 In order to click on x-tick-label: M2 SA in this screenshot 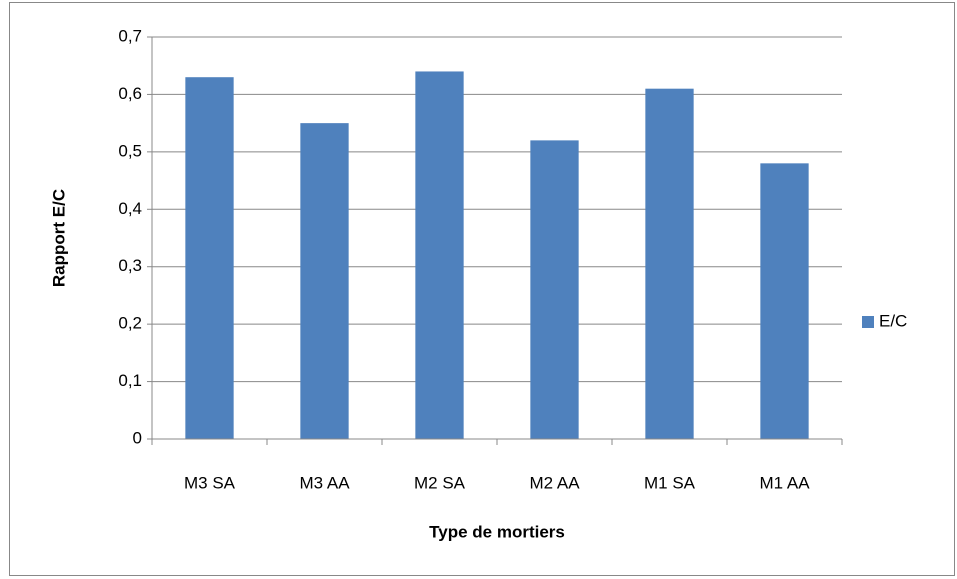, I will do `click(440, 482)`.